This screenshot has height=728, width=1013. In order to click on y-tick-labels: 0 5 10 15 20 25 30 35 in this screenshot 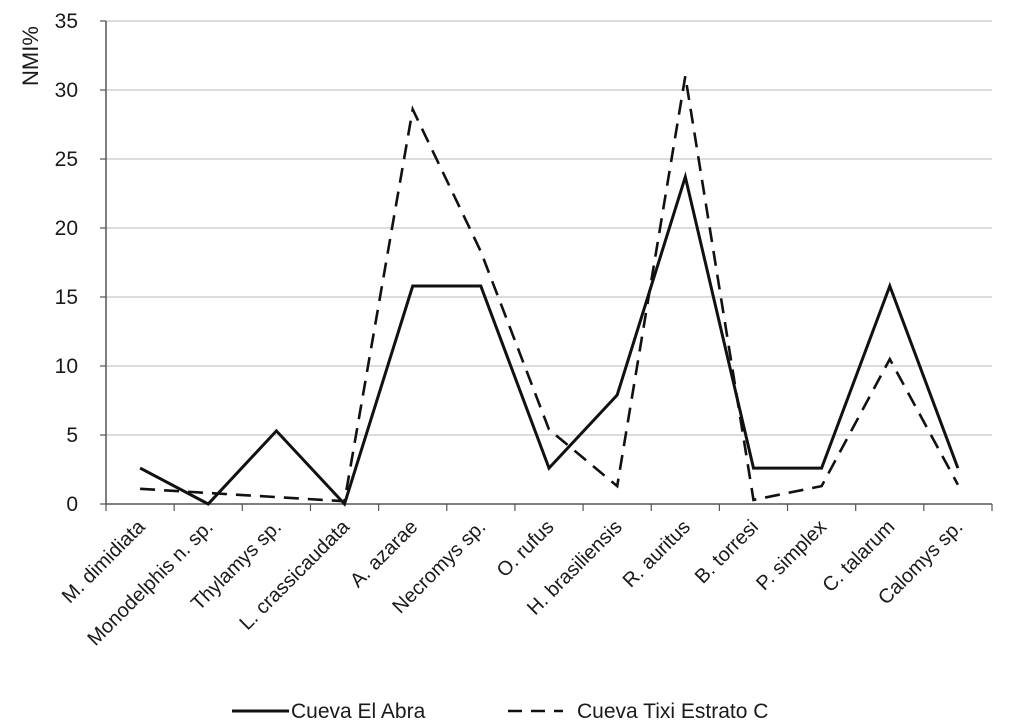, I will do `click(80, 263)`.